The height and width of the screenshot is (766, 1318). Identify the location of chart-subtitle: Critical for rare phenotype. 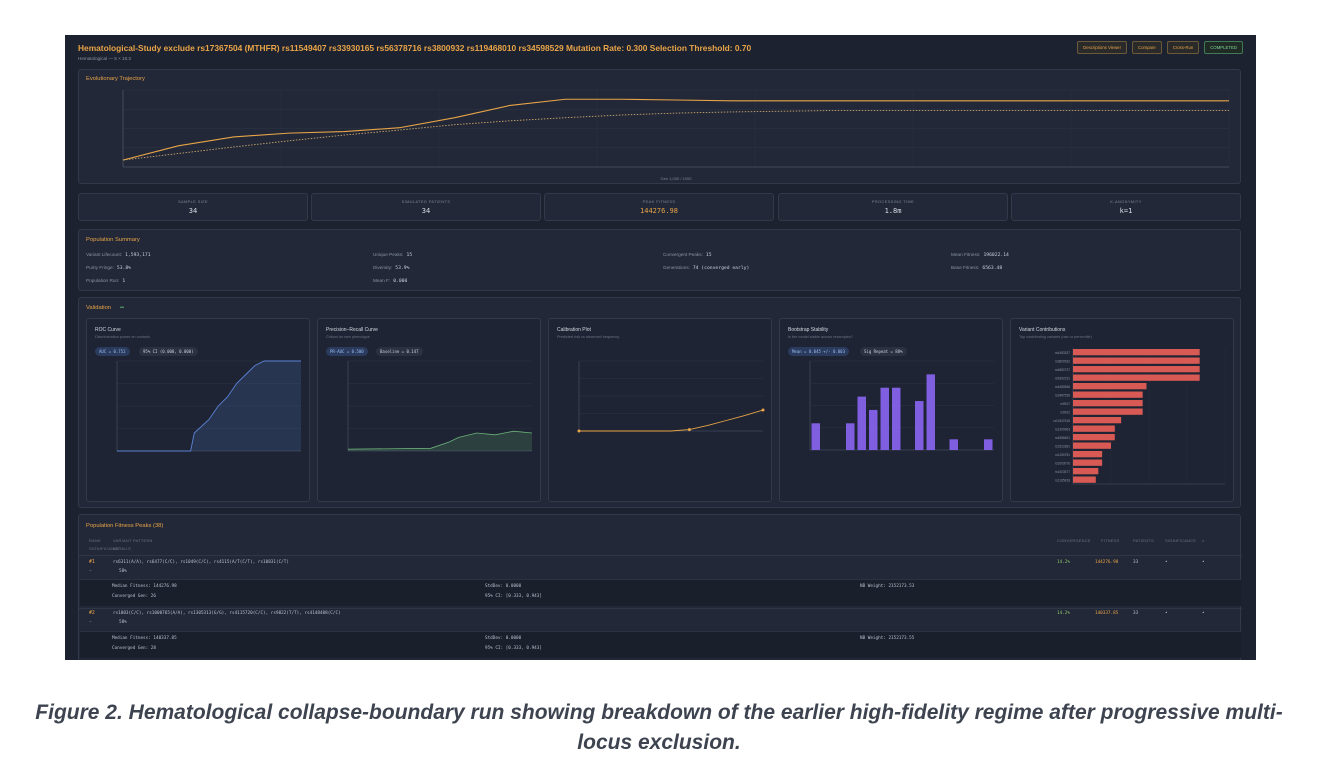
(348, 337).